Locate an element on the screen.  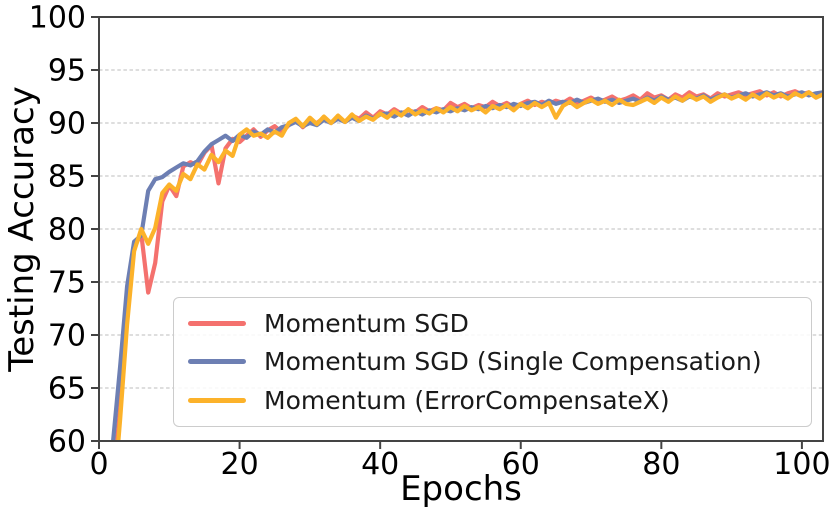
x-axis-label: Epochs is located at coordinates (461, 489).